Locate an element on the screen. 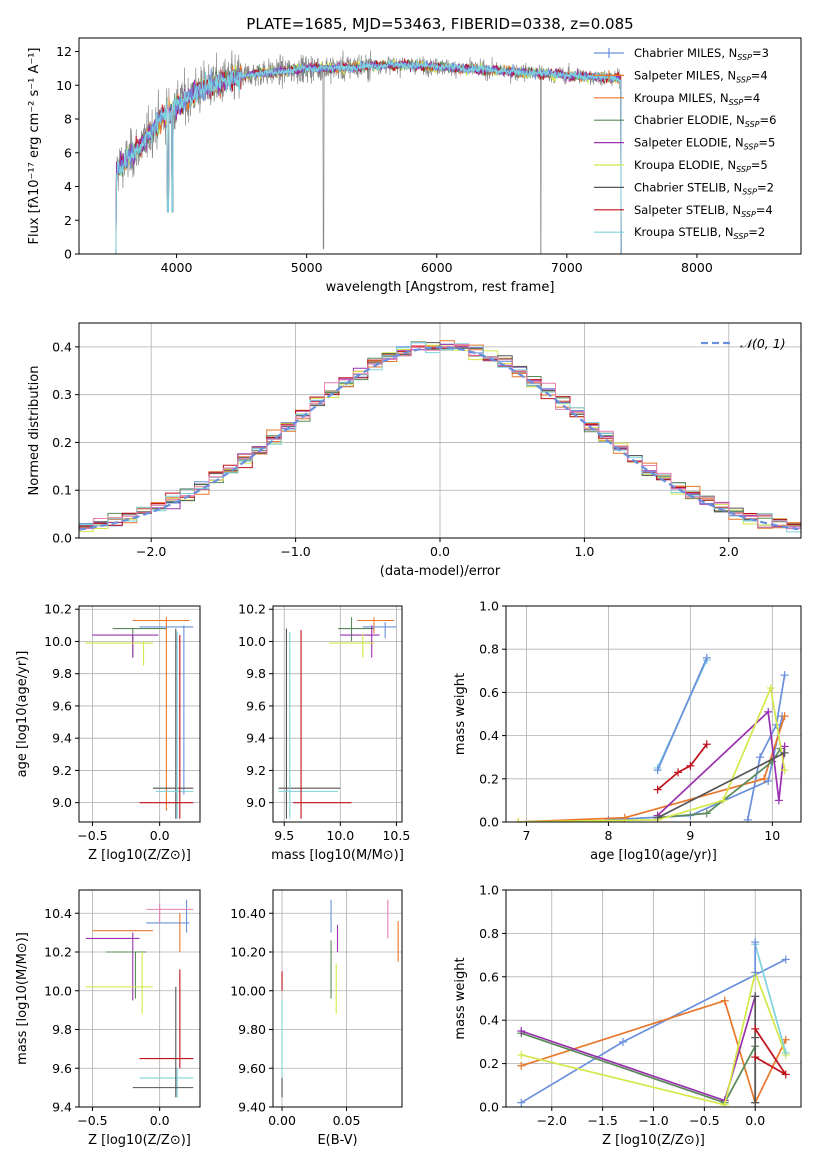  x-tick-label: 8 is located at coordinates (608, 835).